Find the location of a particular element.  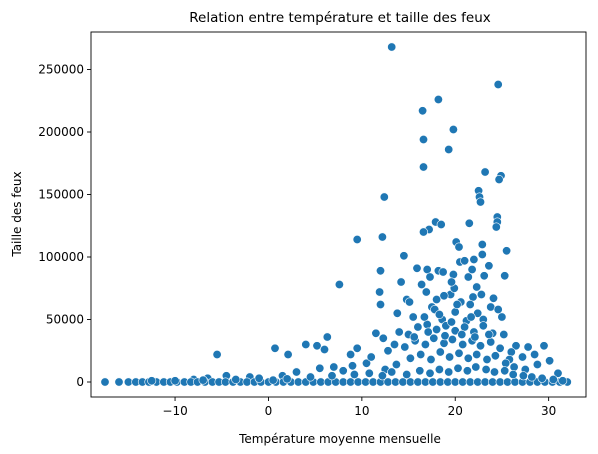

y-tick-label: 150000 is located at coordinates (61, 195).